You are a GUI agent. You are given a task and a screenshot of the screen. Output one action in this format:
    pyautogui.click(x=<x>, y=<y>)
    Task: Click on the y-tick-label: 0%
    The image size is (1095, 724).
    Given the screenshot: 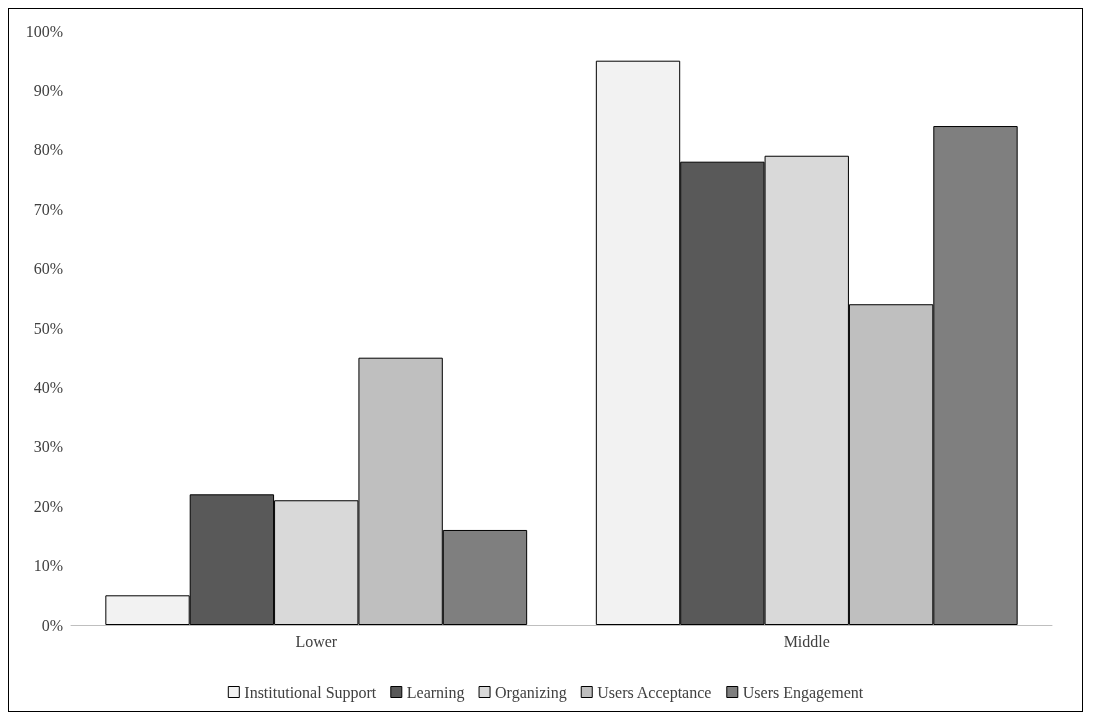 What is the action you would take?
    pyautogui.click(x=52, y=625)
    